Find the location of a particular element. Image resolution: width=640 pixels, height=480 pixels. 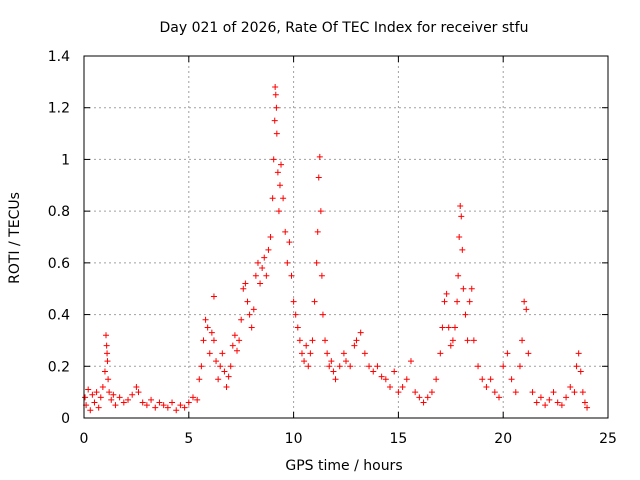

y-tick-label: 0.6 is located at coordinates (59, 264).